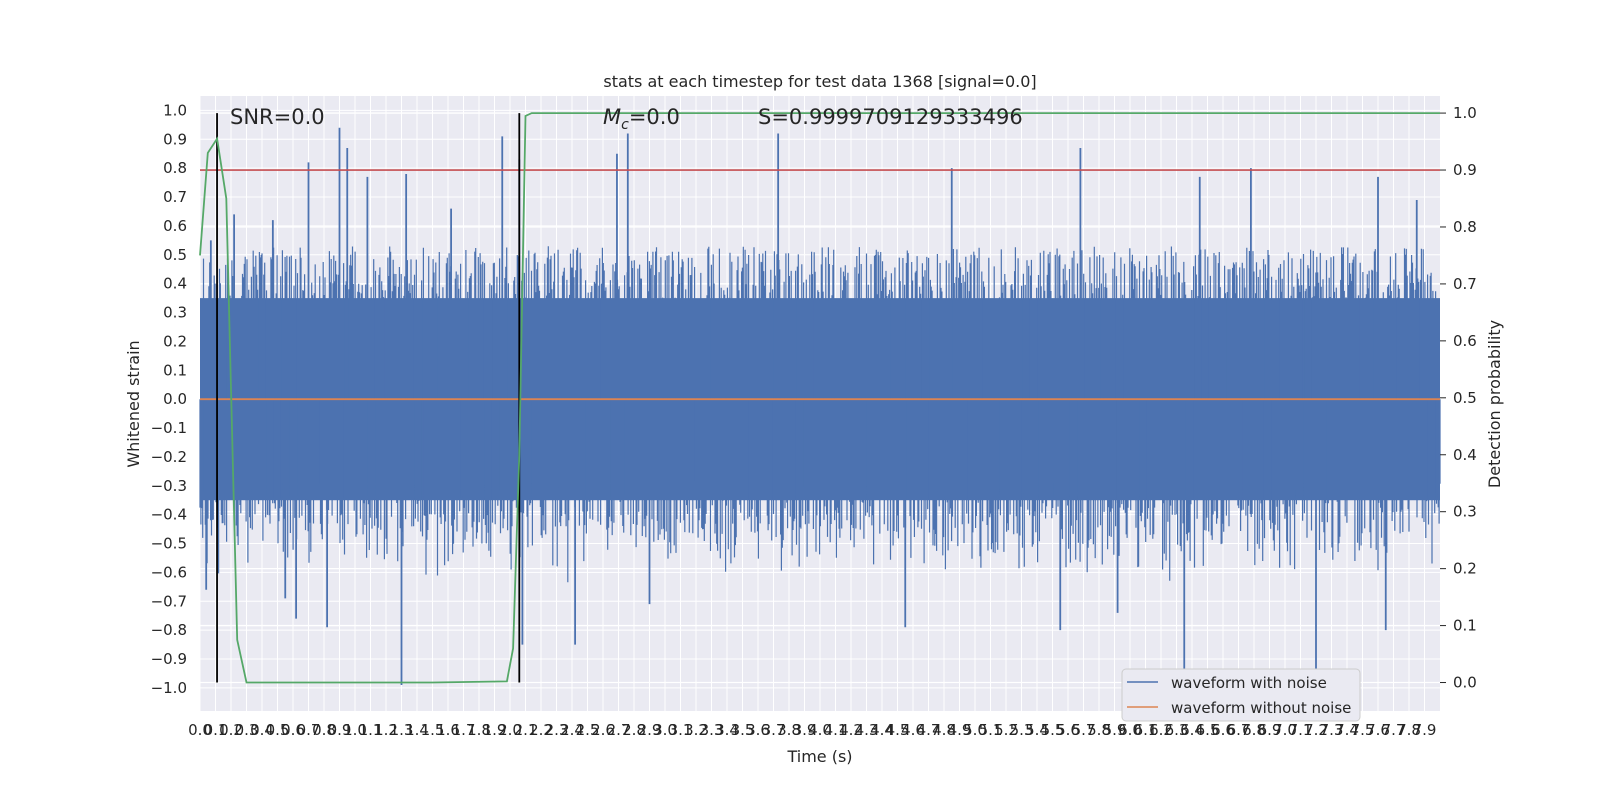 This screenshot has height=800, width=1600. I want to click on x-tick-label: 6.9, so click(1270, 730).